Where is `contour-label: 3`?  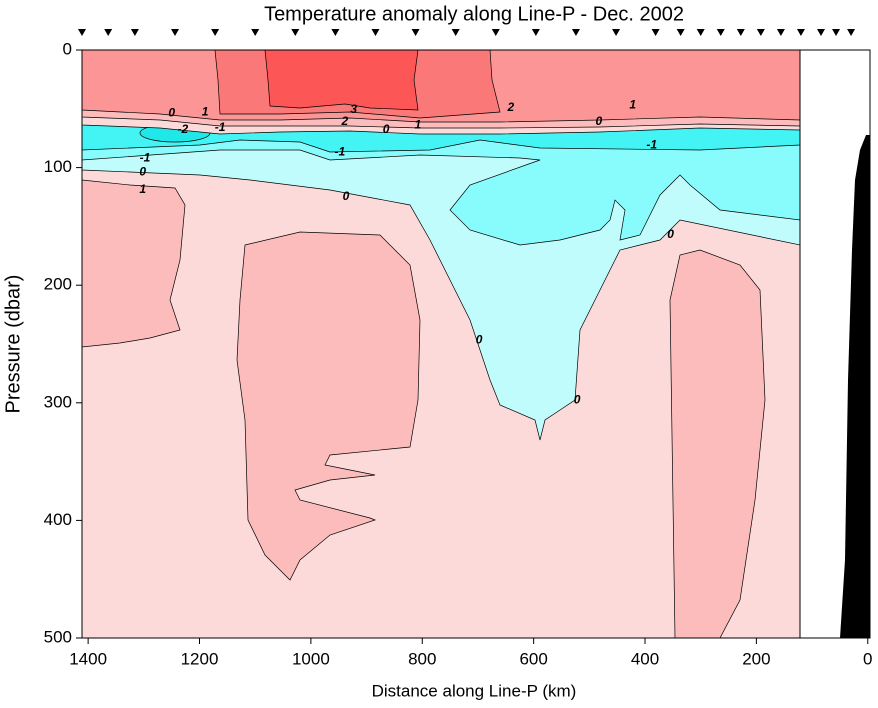
contour-label: 3 is located at coordinates (353, 109).